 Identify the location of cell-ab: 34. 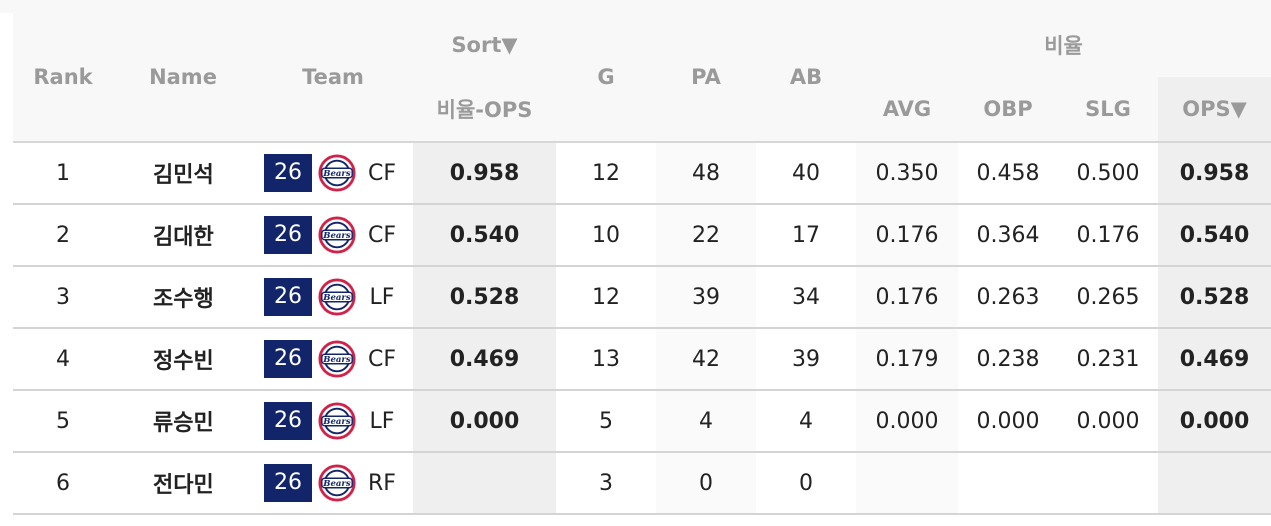
(806, 297).